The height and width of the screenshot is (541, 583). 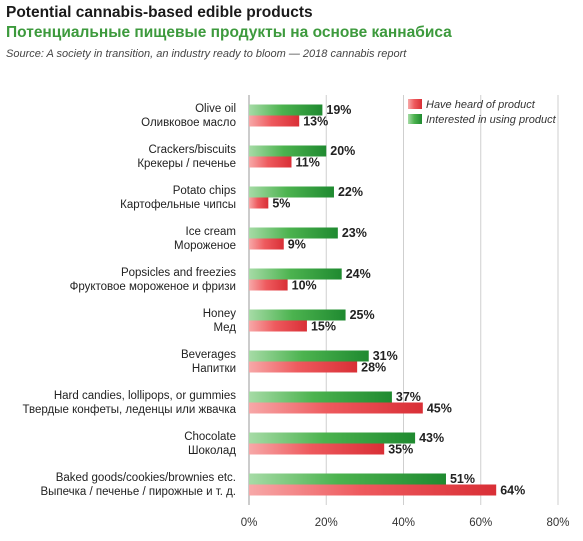 I want to click on x-tick-label: 0%, so click(x=249, y=523).